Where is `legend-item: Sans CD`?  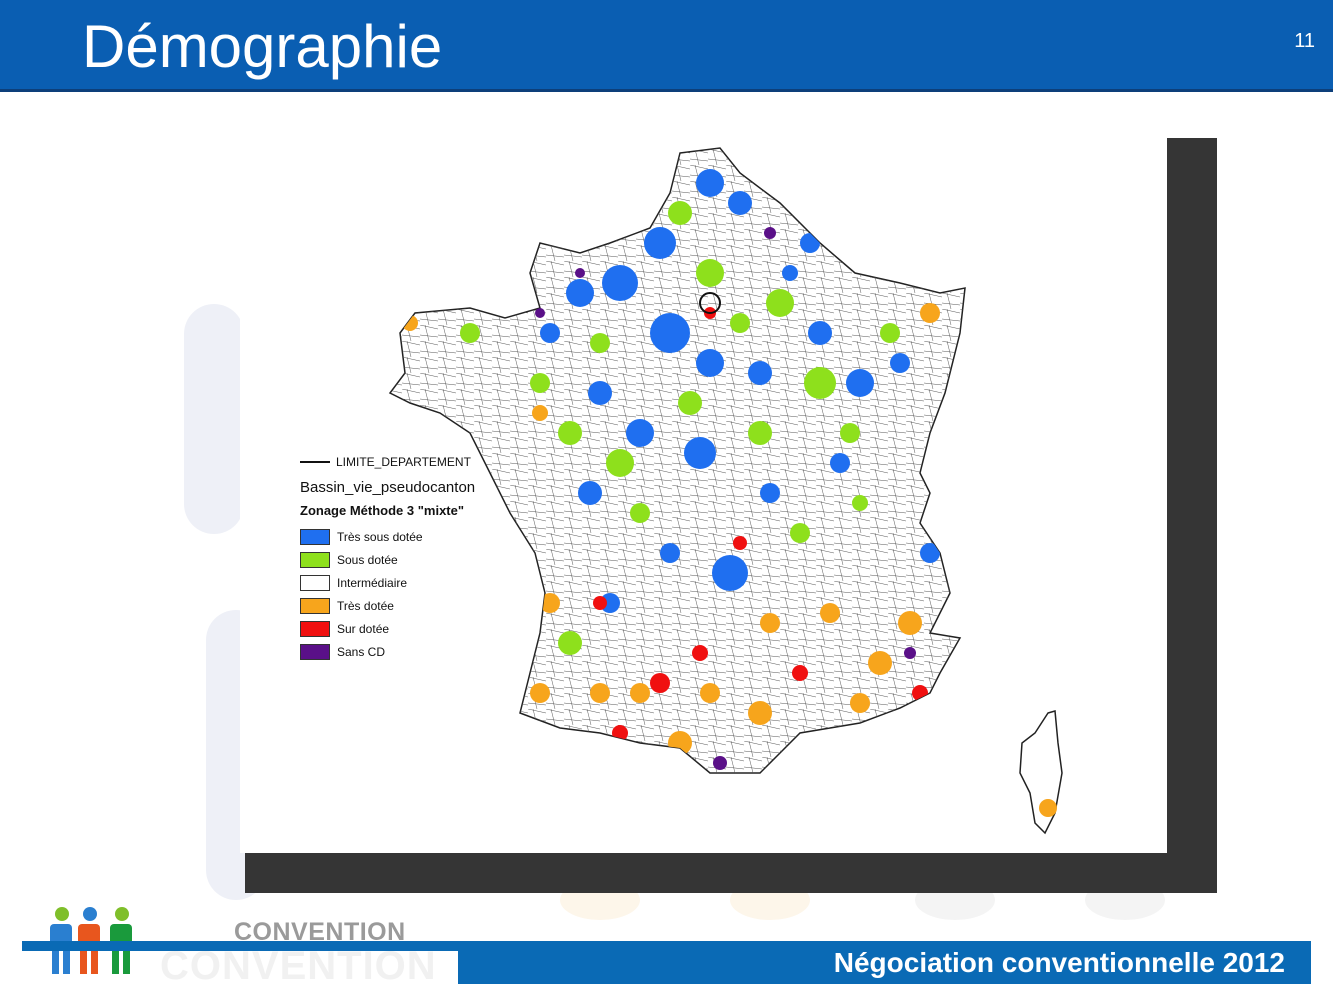 legend-item: Sans CD is located at coordinates (430, 651).